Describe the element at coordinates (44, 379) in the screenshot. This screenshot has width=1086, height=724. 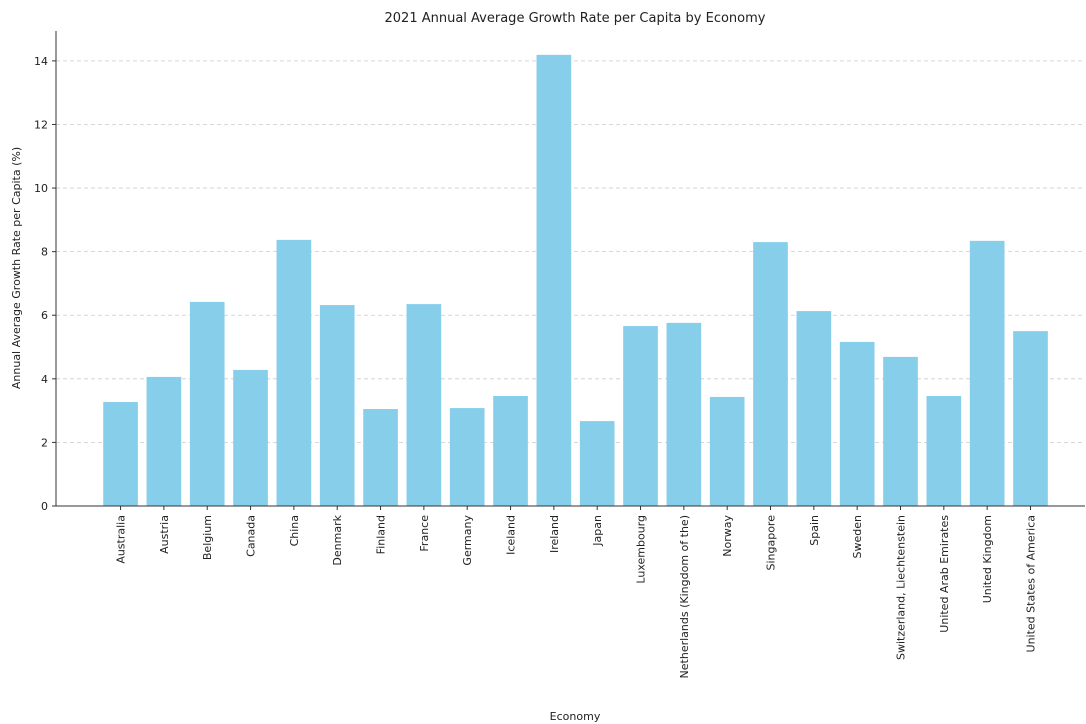
I see `y-tick-label: 4` at that location.